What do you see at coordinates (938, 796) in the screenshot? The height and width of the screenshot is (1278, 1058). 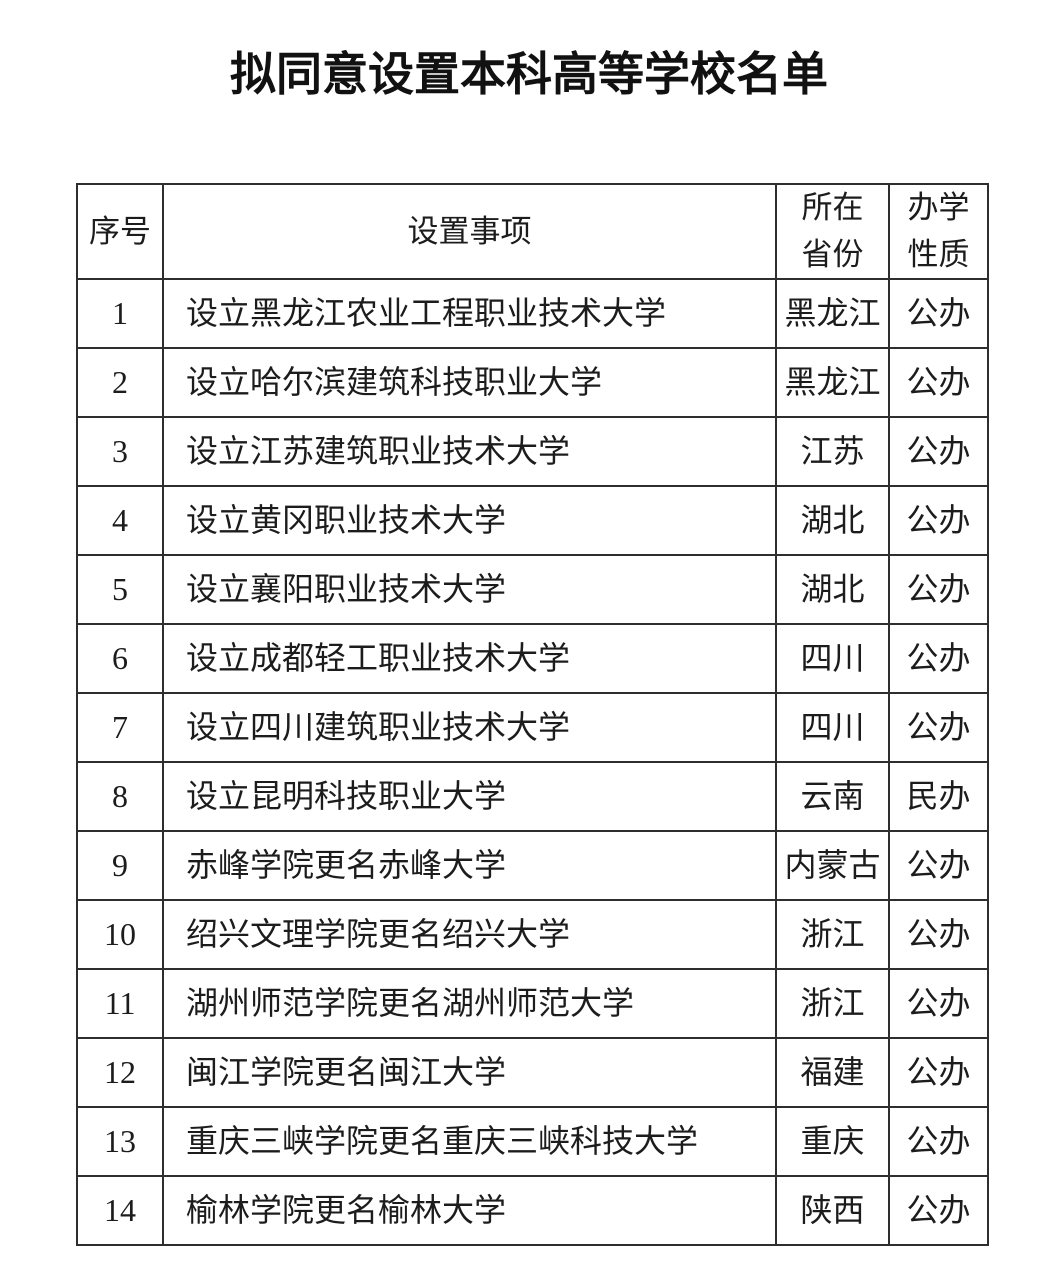 I see `cell-nature: 民办` at bounding box center [938, 796].